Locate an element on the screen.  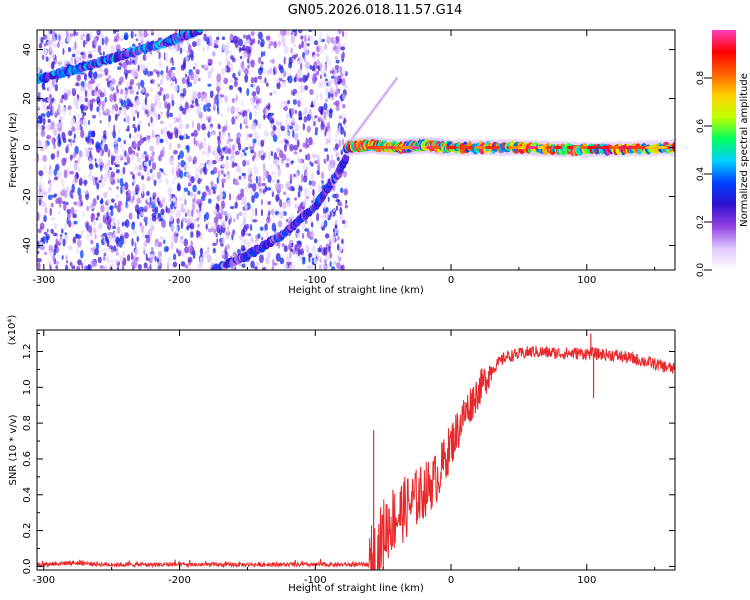
top-y-tick-label: -20 is located at coordinates (27, 196).